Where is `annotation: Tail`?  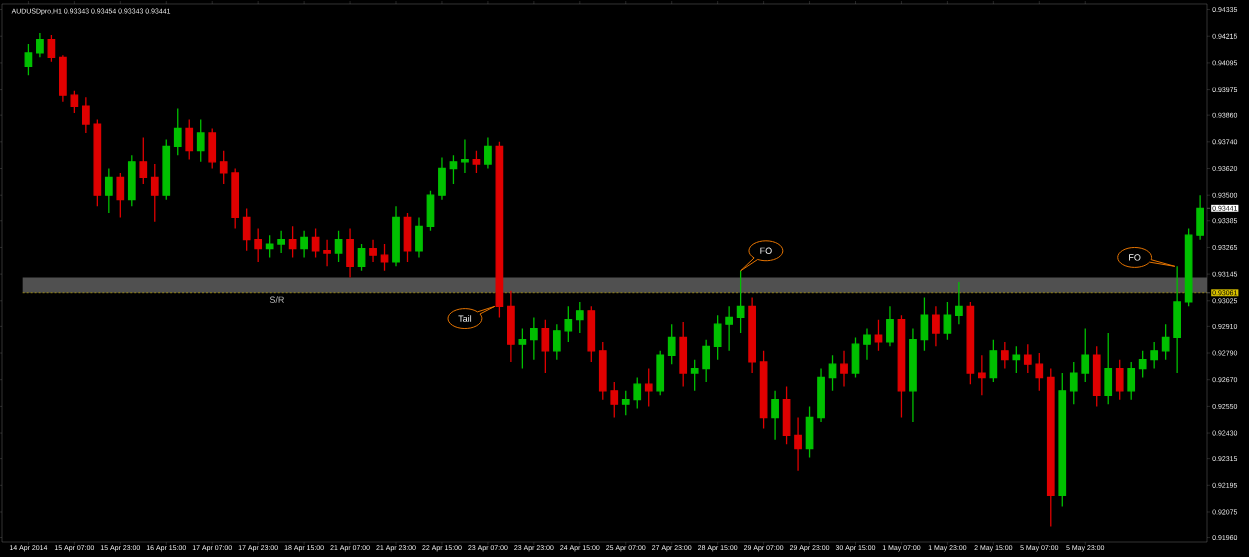 annotation: Tail is located at coordinates (465, 318).